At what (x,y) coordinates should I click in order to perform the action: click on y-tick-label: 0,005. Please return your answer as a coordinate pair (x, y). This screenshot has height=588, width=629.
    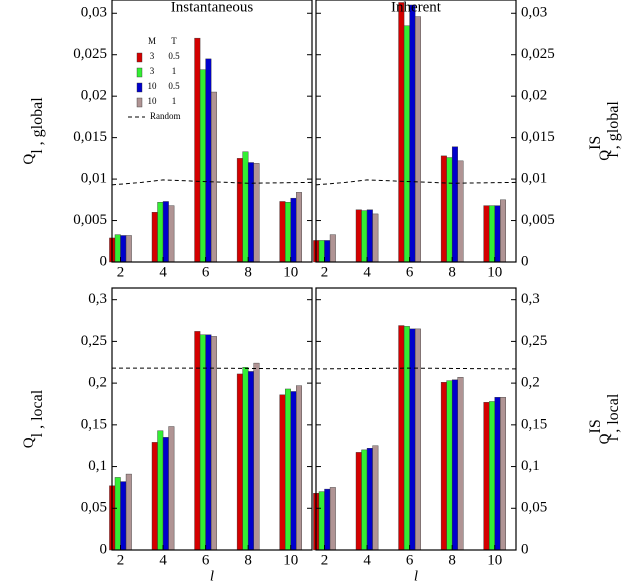
    Looking at the image, I should click on (90, 220).